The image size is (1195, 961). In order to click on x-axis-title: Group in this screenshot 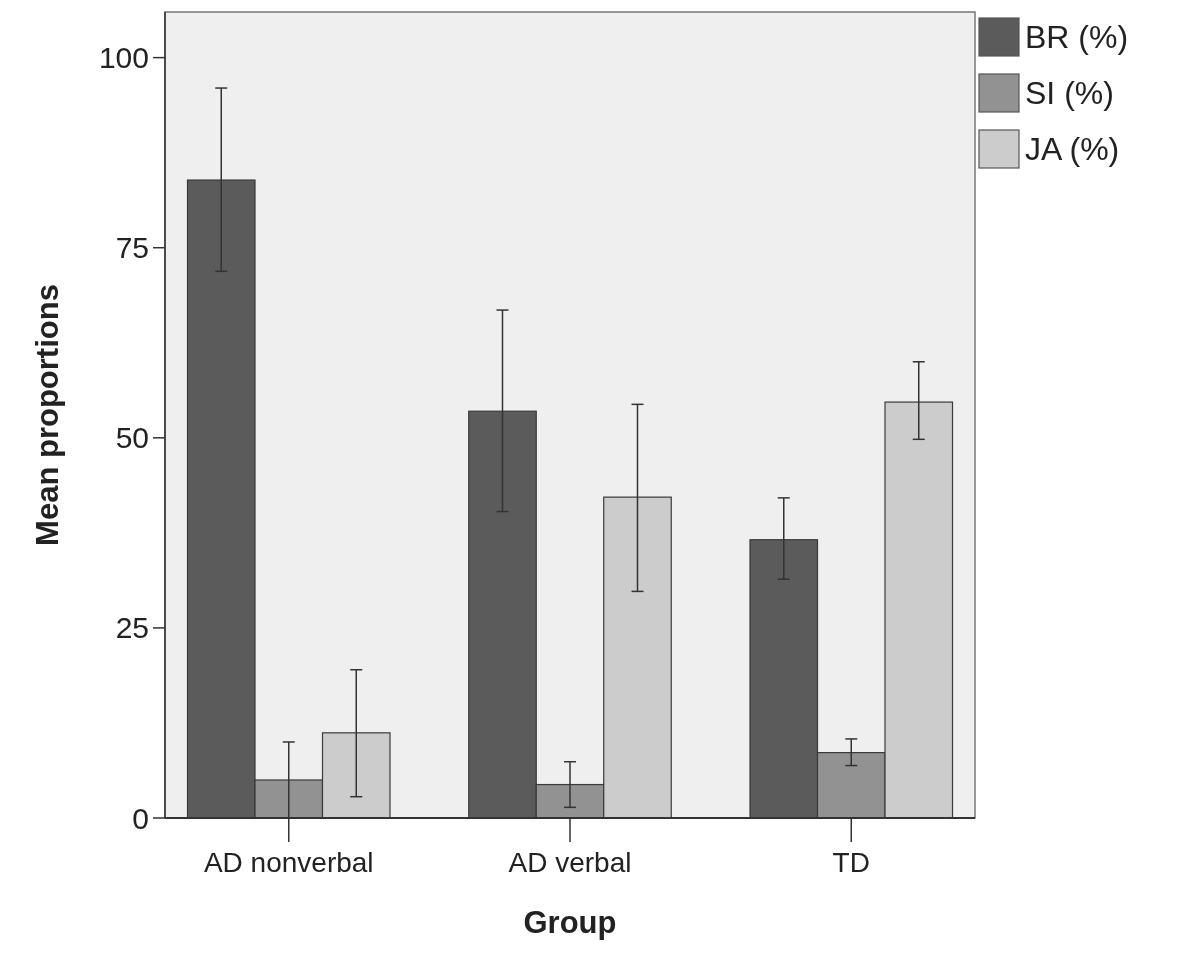, I will do `click(570, 922)`.